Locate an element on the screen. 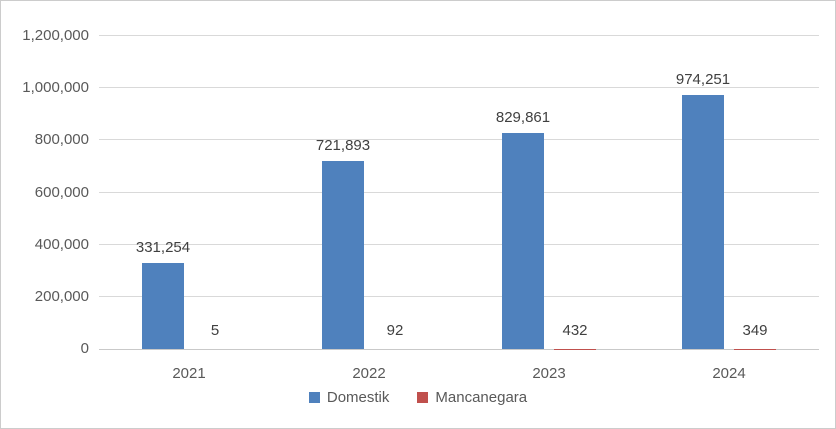  data-label-domestik-2024: 974,251 is located at coordinates (703, 79).